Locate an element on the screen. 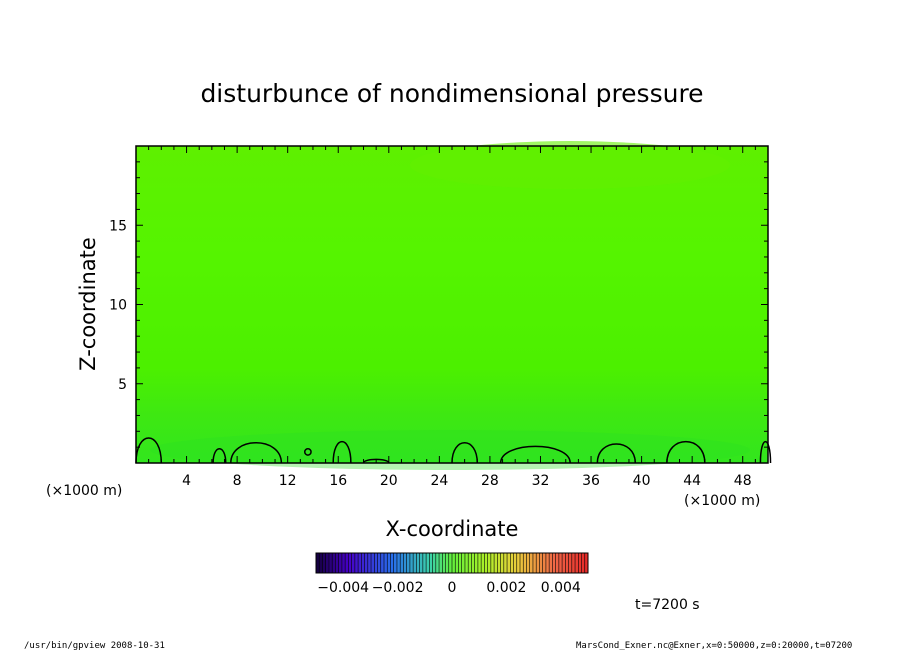  y-tick-label: 10 is located at coordinates (118, 306).